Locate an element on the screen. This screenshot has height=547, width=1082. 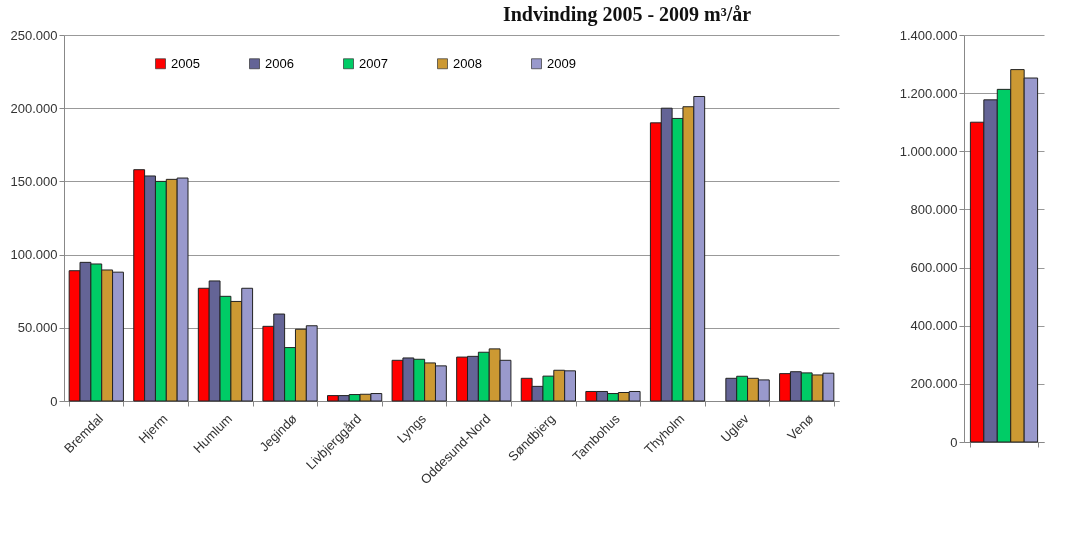
y-tick-label: 250.000 is located at coordinates (34, 35).